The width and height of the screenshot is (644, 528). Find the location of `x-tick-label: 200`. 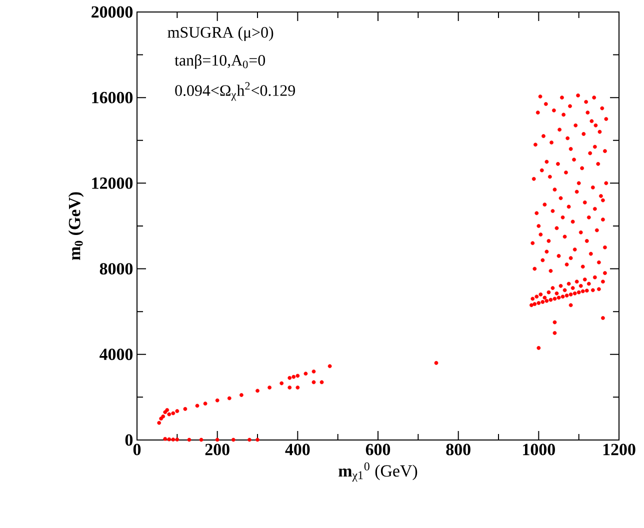

x-tick-label: 200 is located at coordinates (217, 450).